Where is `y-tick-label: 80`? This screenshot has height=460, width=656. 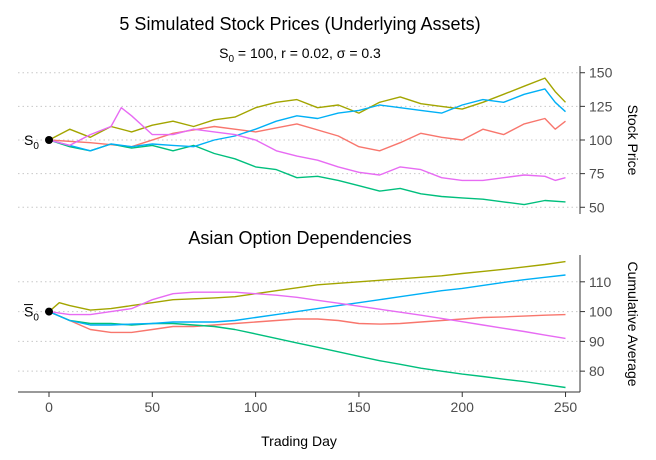
y-tick-label: 80 is located at coordinates (597, 371).